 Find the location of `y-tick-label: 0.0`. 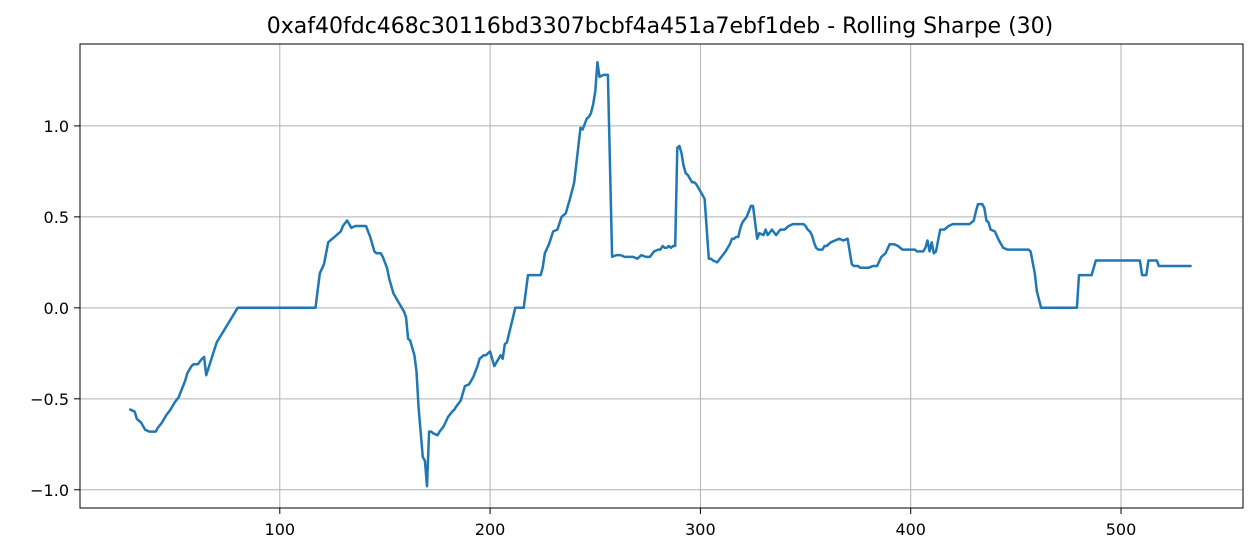

y-tick-label: 0.0 is located at coordinates (56, 308).